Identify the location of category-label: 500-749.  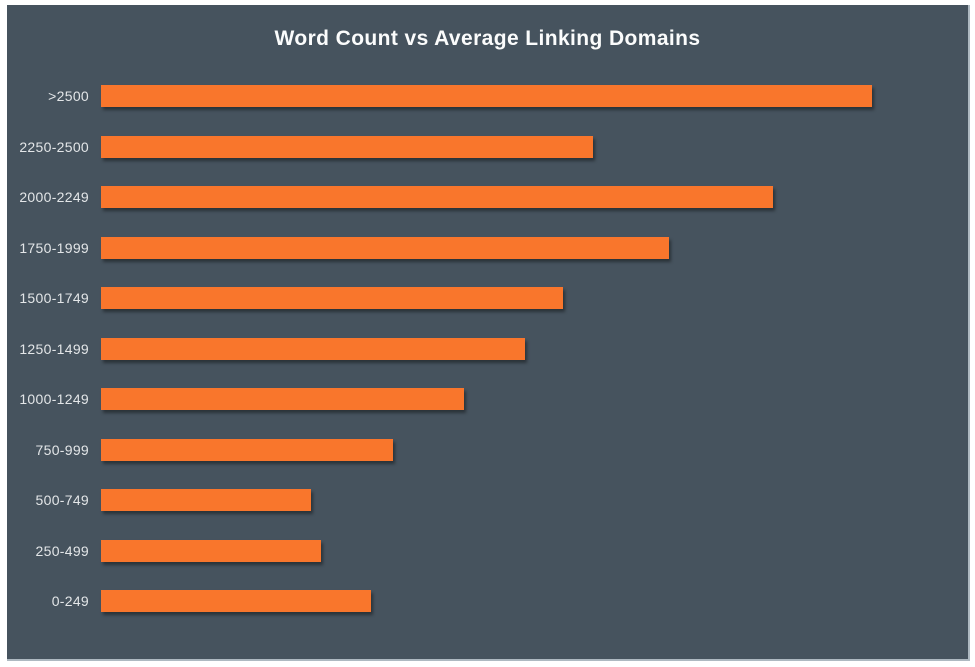
(62, 500).